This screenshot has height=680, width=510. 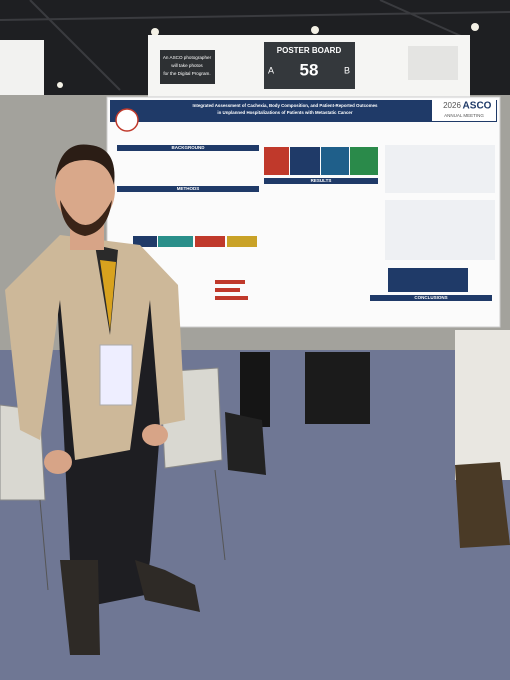 I want to click on sign-text: will take photos, so click(x=187, y=65).